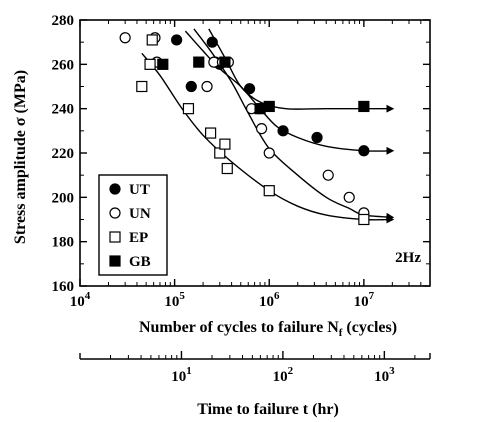  I want to click on legend-label-ep: EP, so click(138, 238).